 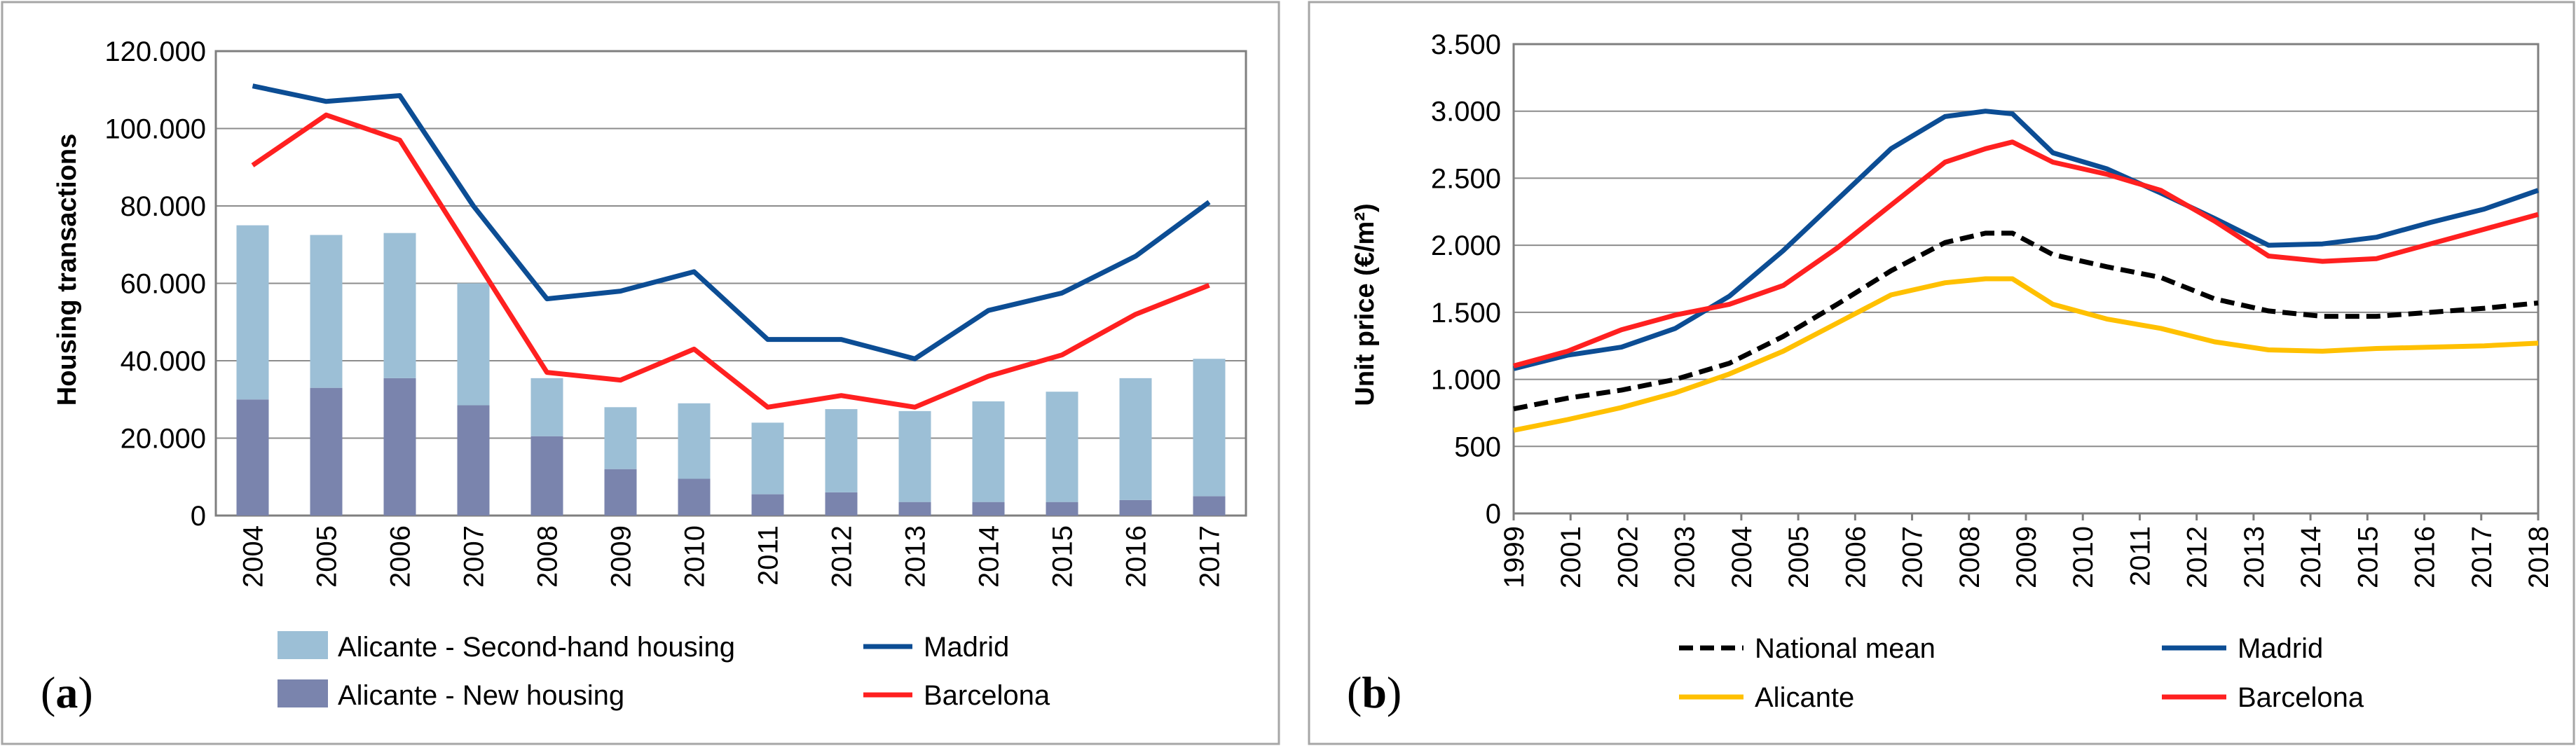 I want to click on chart-a-xtick: 2005, so click(x=327, y=556).